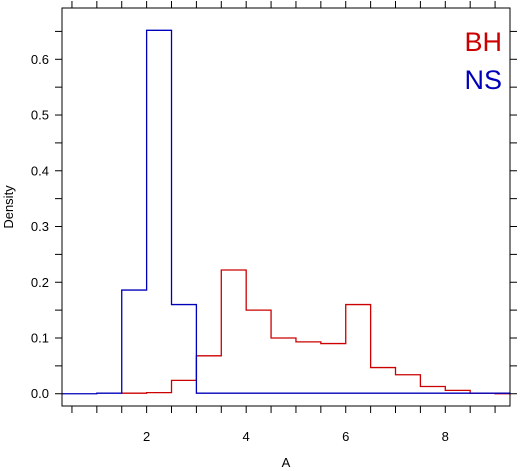 The height and width of the screenshot is (471, 520). I want to click on y-axis-title: Density, so click(8, 207).